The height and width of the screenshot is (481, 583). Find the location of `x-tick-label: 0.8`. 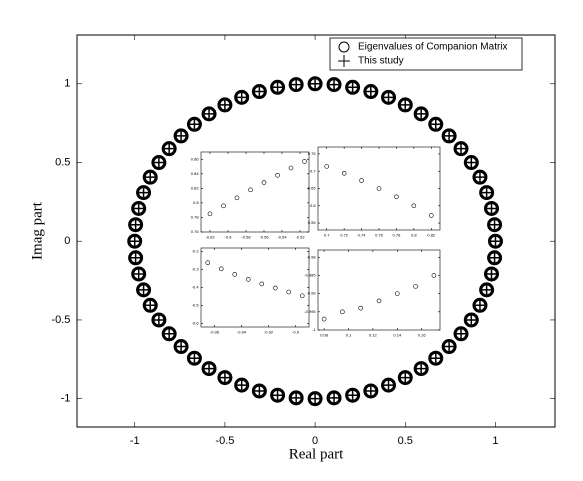

x-tick-label: 0.8 is located at coordinates (414, 234).